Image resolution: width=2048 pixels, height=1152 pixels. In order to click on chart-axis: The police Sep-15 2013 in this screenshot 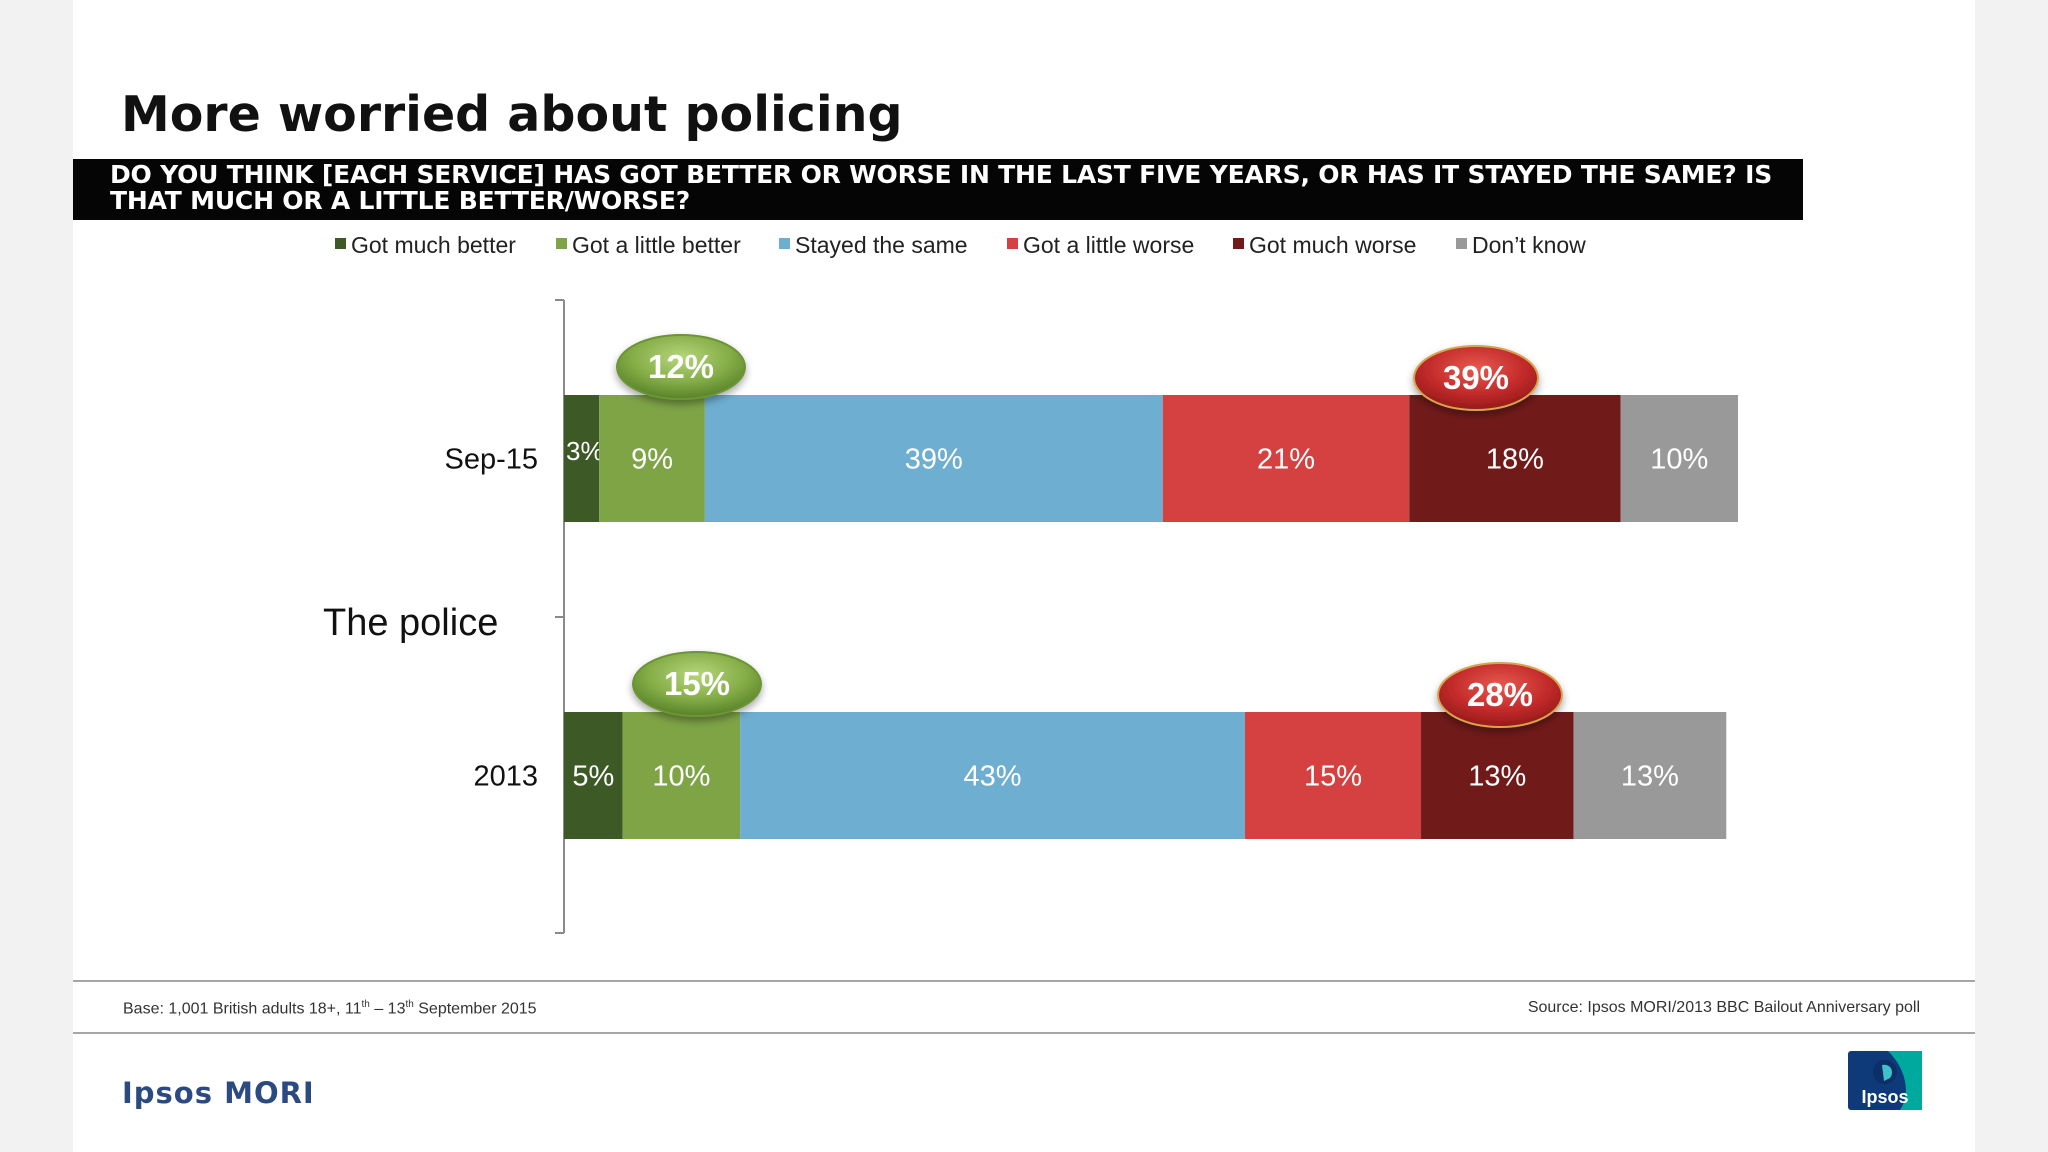, I will do `click(444, 616)`.